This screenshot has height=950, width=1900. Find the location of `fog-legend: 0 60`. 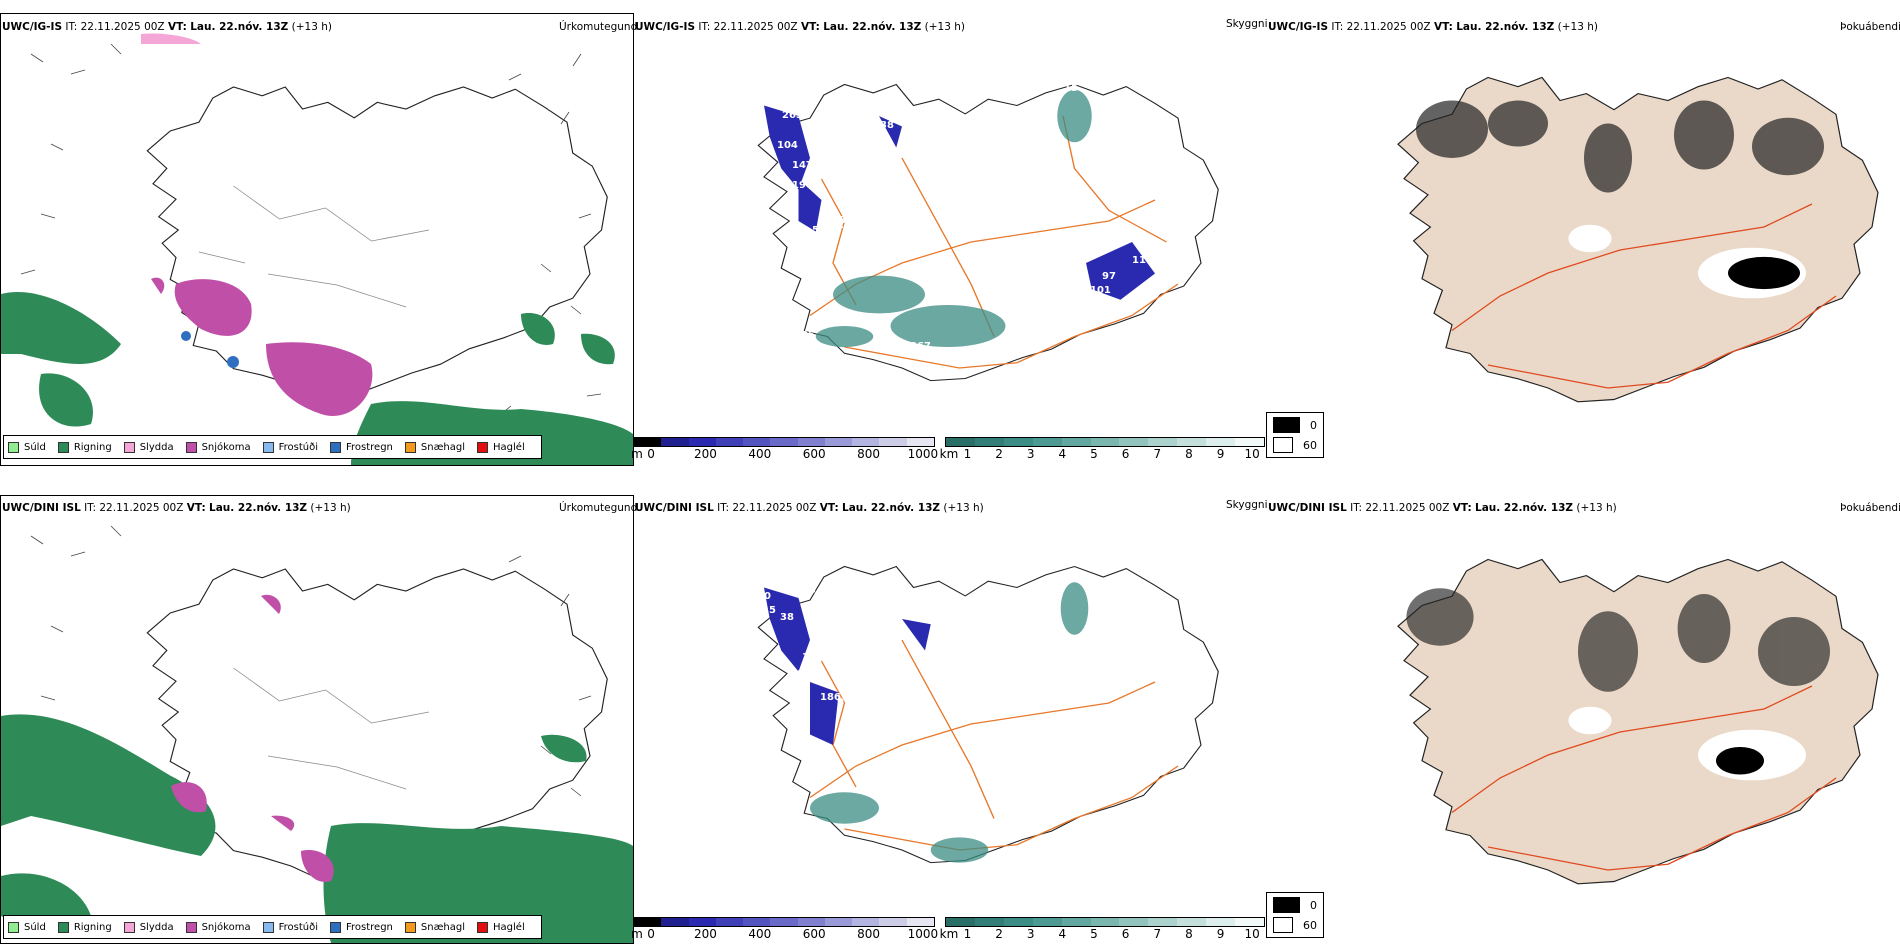

fog-legend: 0 60 is located at coordinates (1295, 435).